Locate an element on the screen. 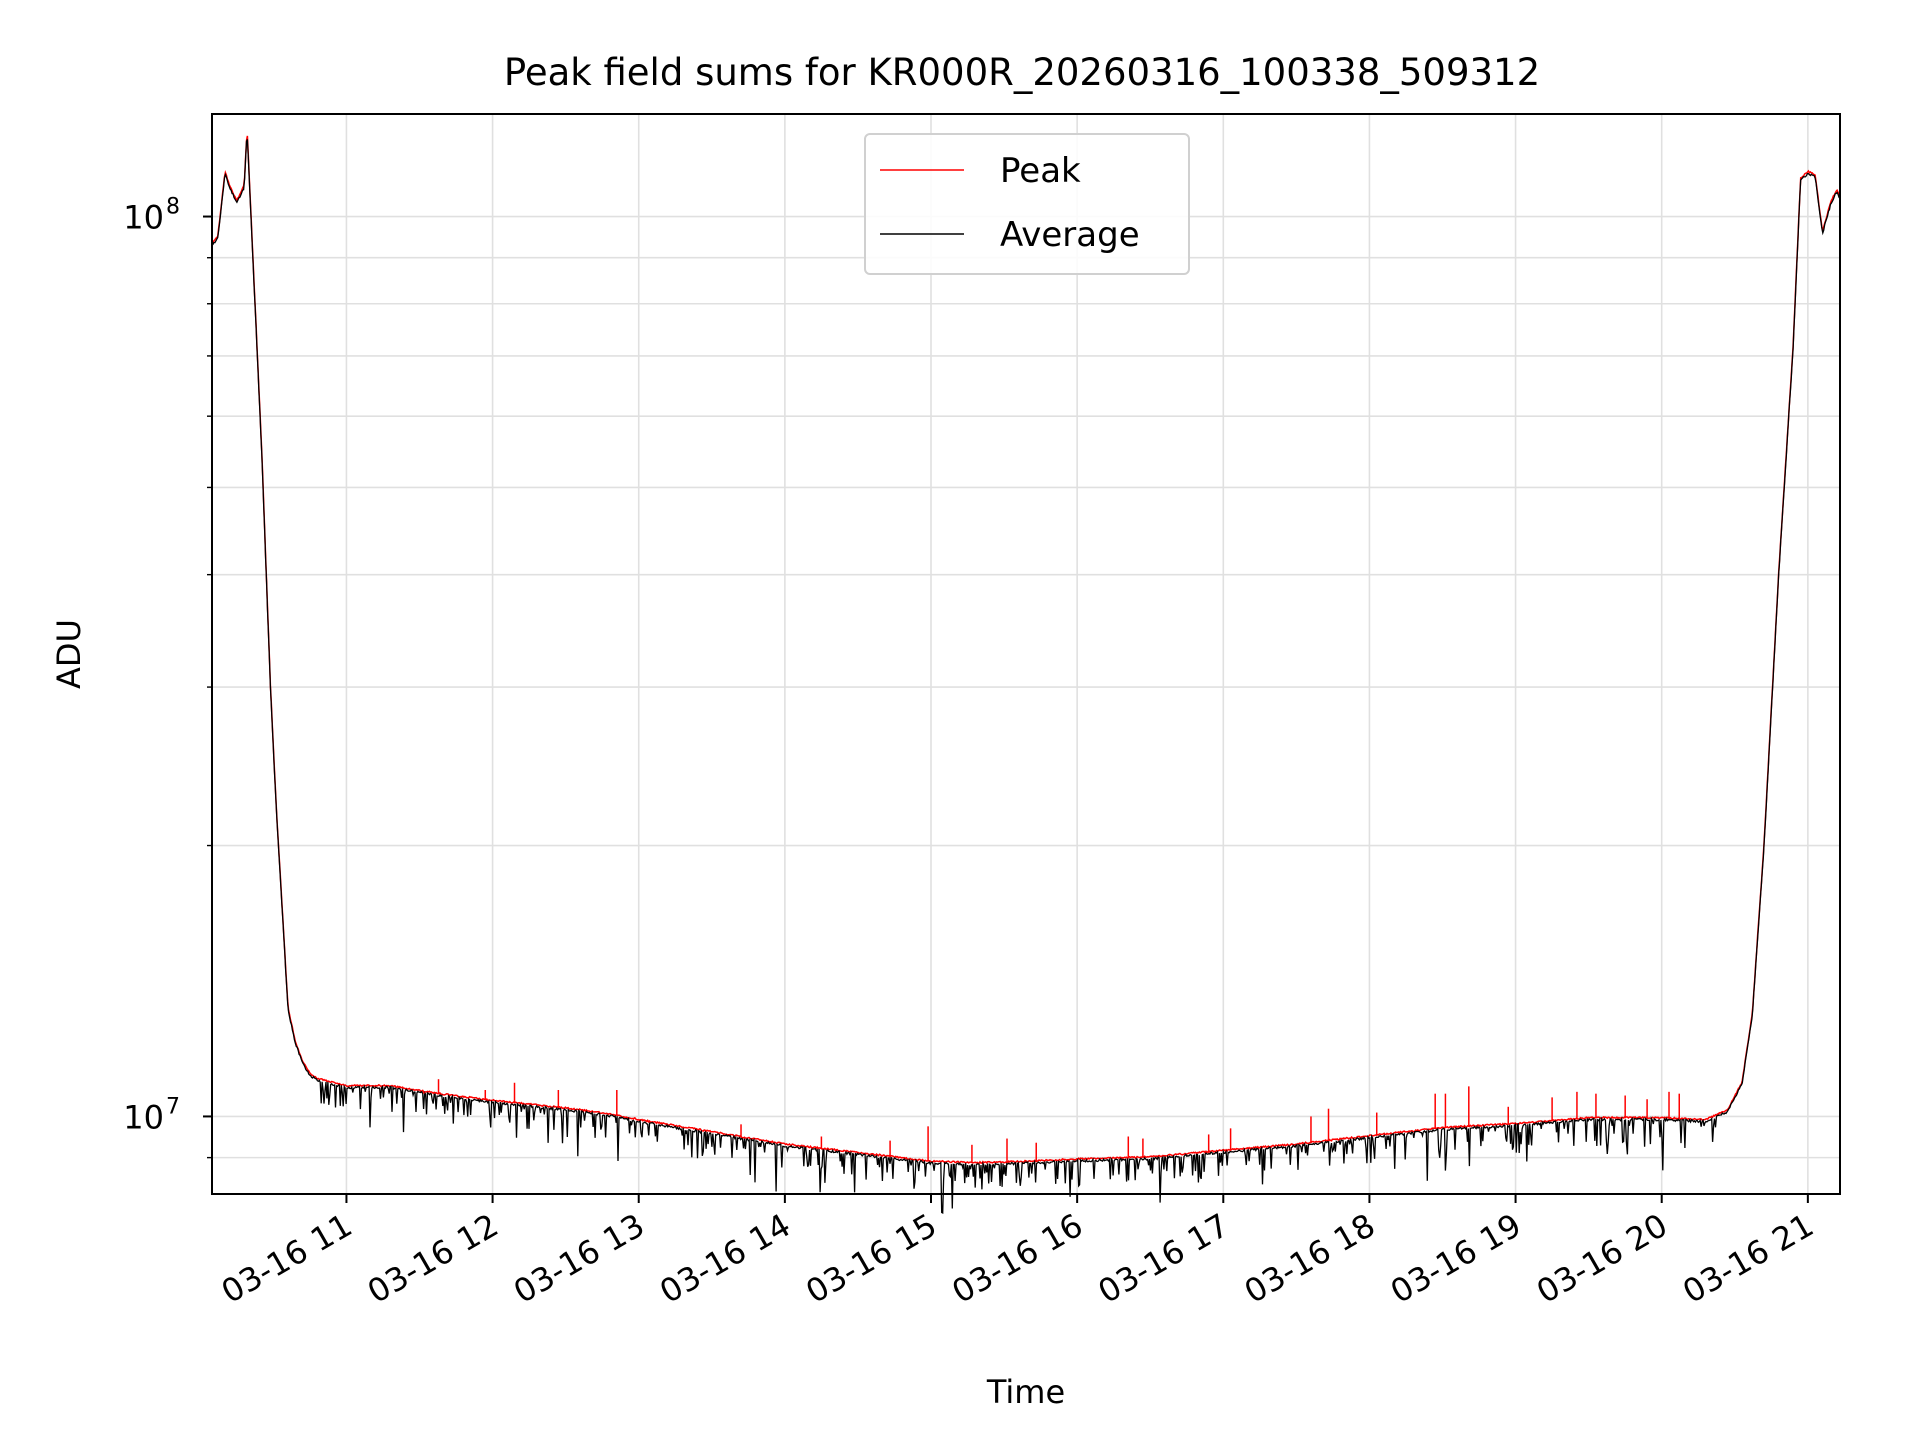  legend-label-peak: Peak is located at coordinates (1040, 171).